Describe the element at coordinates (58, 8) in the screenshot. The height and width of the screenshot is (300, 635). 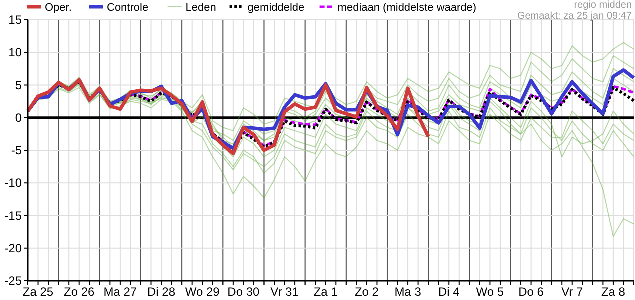
I see `legend-label: Oper.` at that location.